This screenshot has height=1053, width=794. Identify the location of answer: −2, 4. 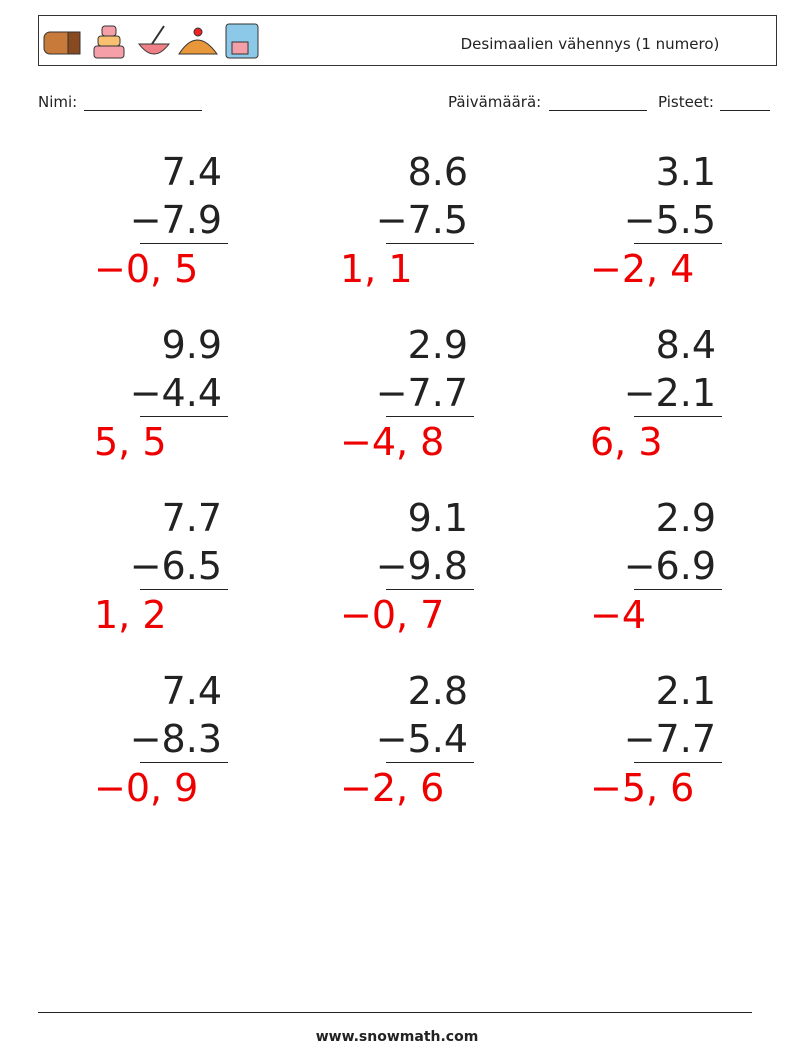
(642, 269).